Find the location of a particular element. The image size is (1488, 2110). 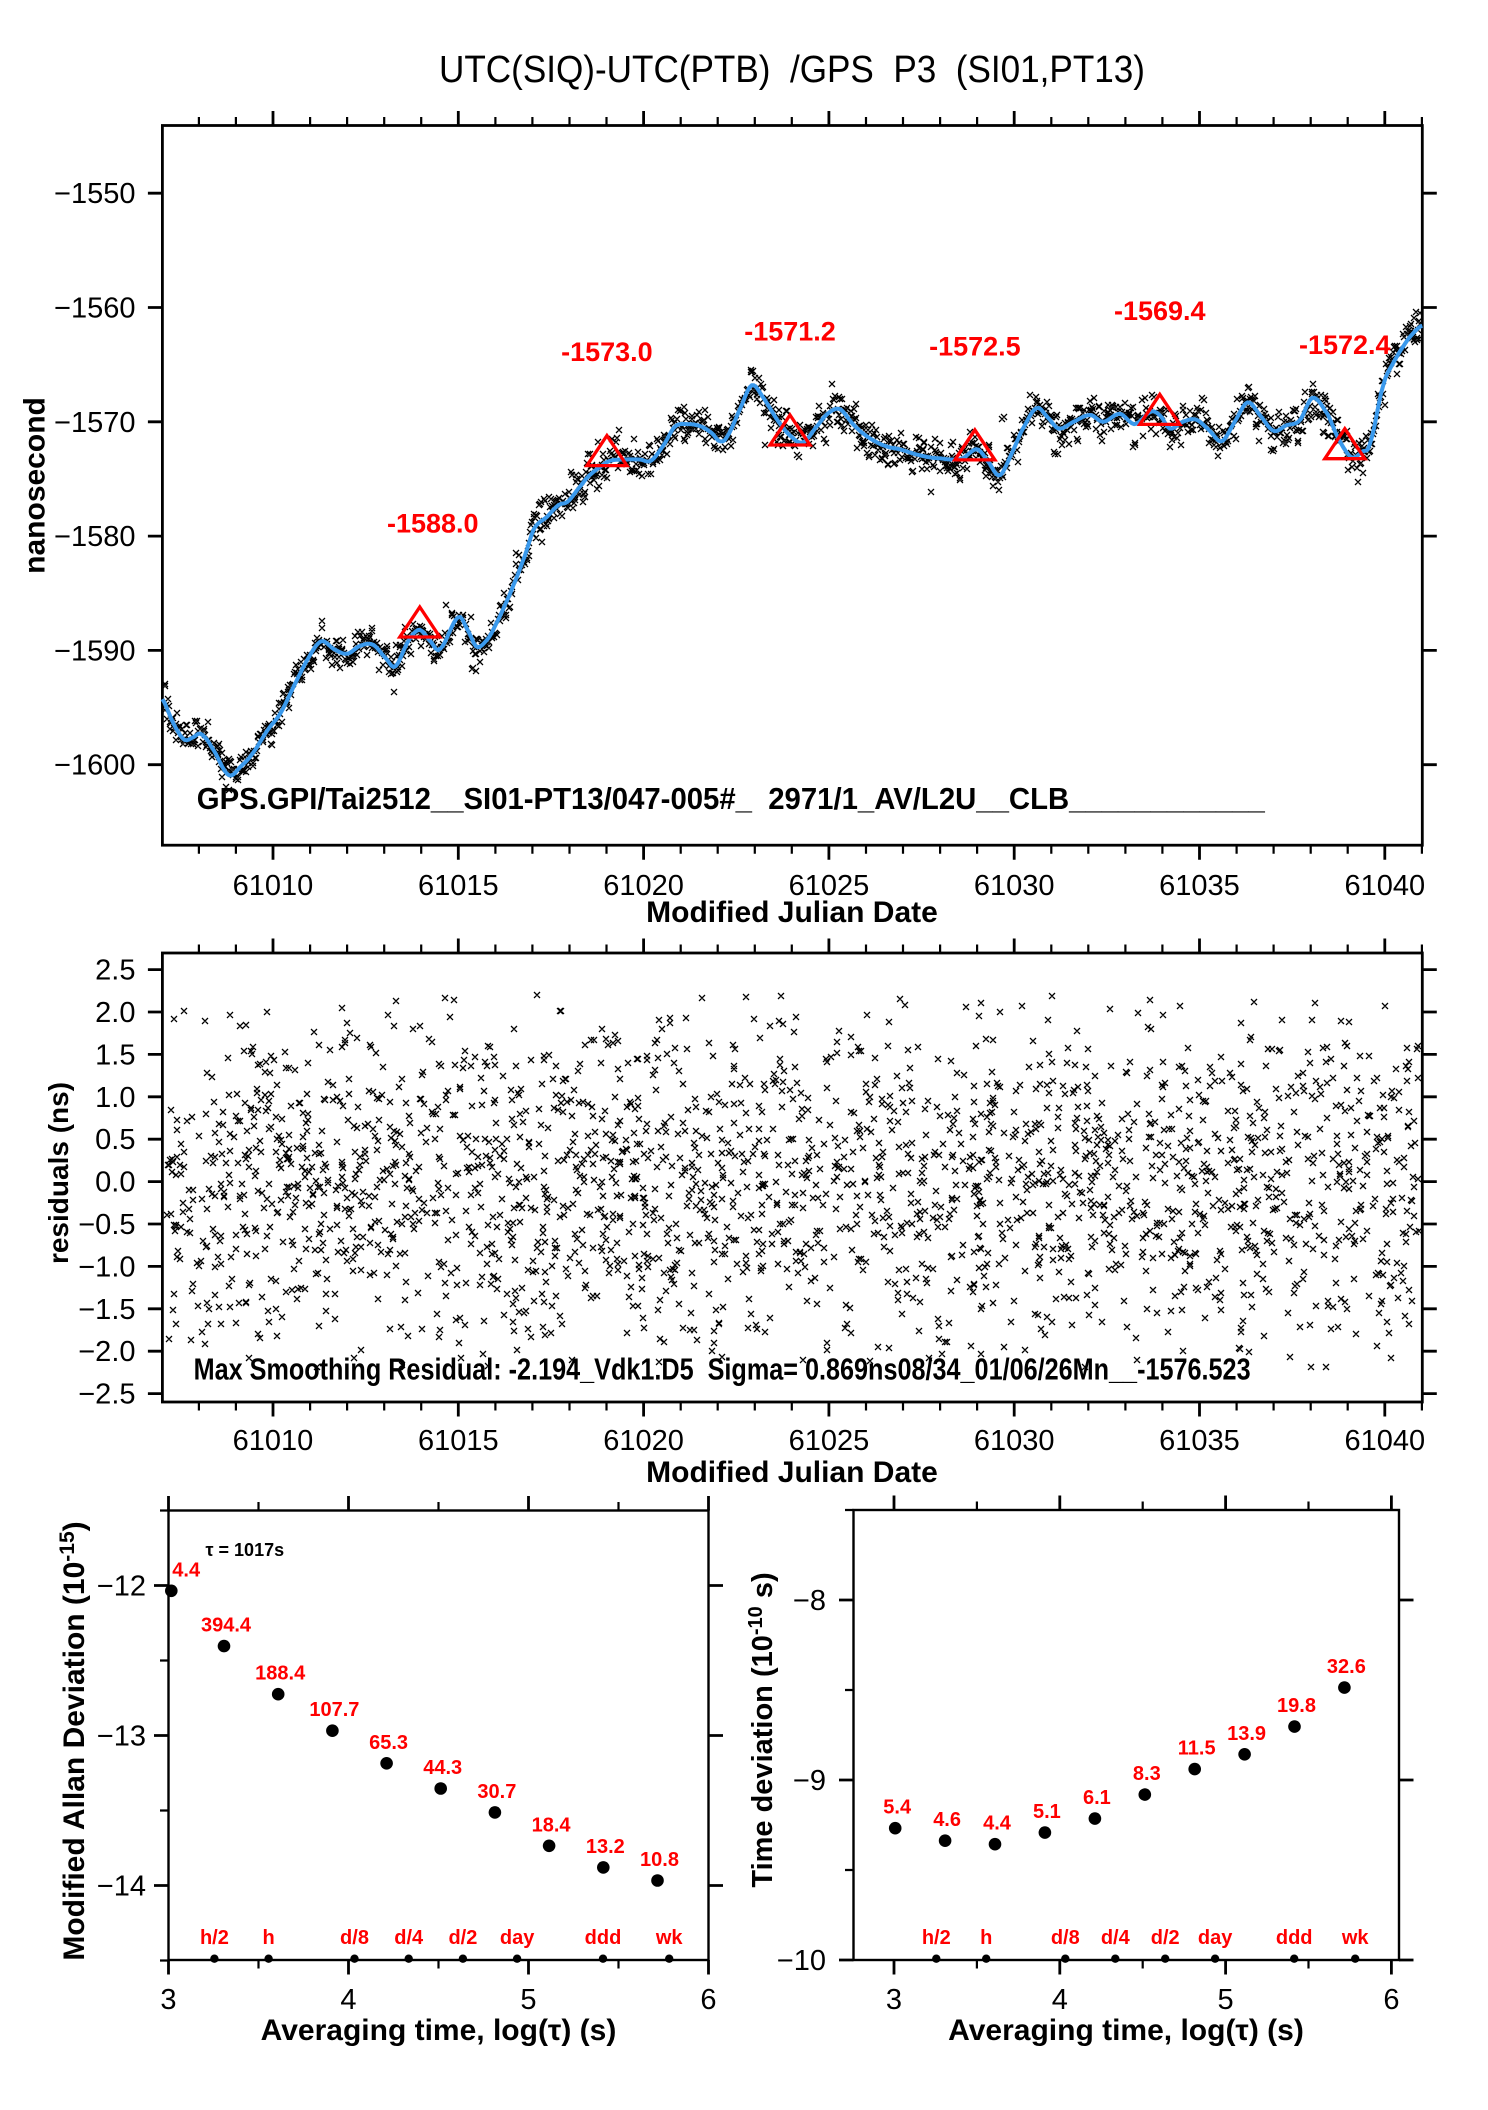

svg-text: residuals (ns) is located at coordinates (58, 1173).